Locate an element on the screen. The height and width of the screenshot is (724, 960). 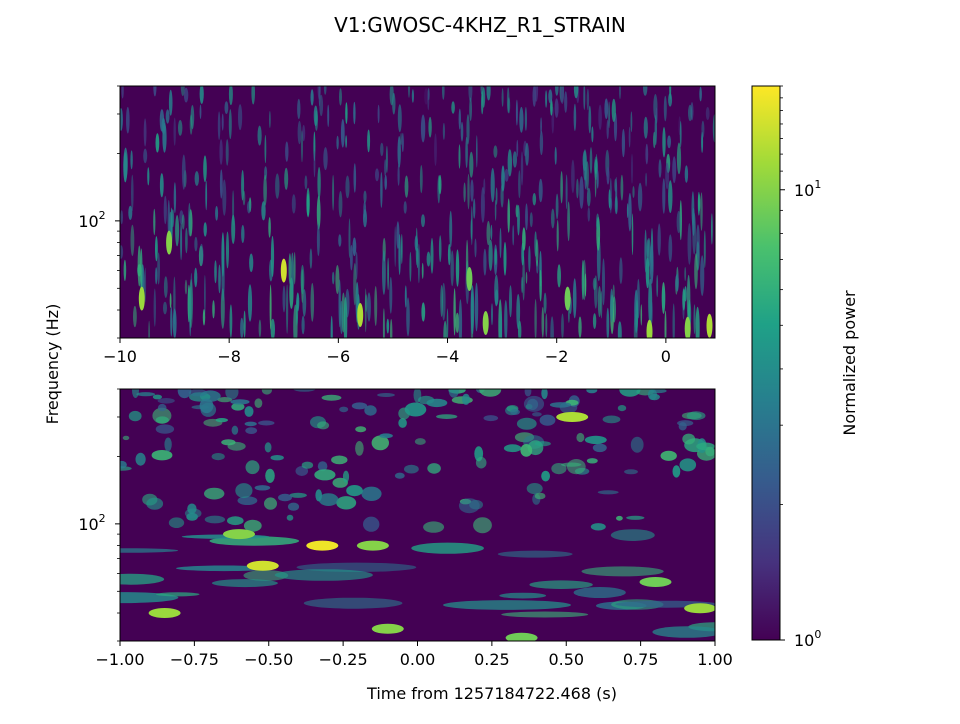
bottom-x-tick-label: 0.25 is located at coordinates (492, 659).